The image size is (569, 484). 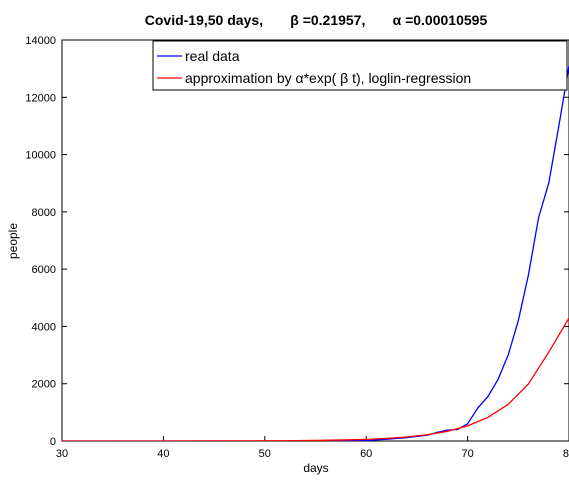 I want to click on x-tick-label: 80, so click(x=566, y=454).